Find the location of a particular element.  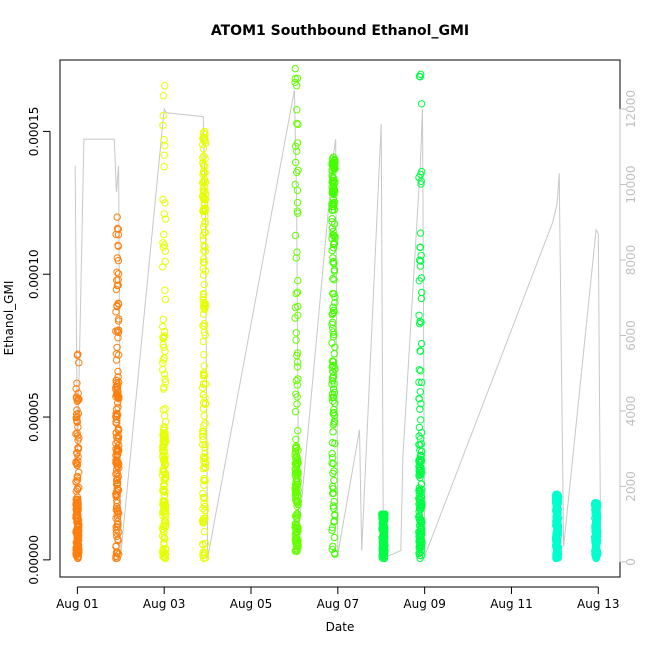

y2-axis: 0 2000 4000 6000 8000 10000 12000 is located at coordinates (628, 328).